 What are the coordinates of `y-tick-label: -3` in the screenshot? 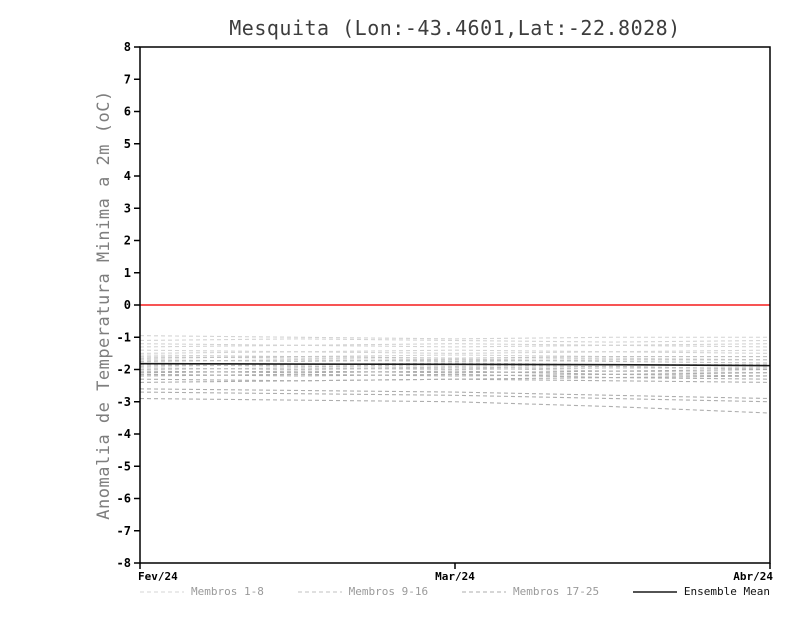 It's located at (124, 402).